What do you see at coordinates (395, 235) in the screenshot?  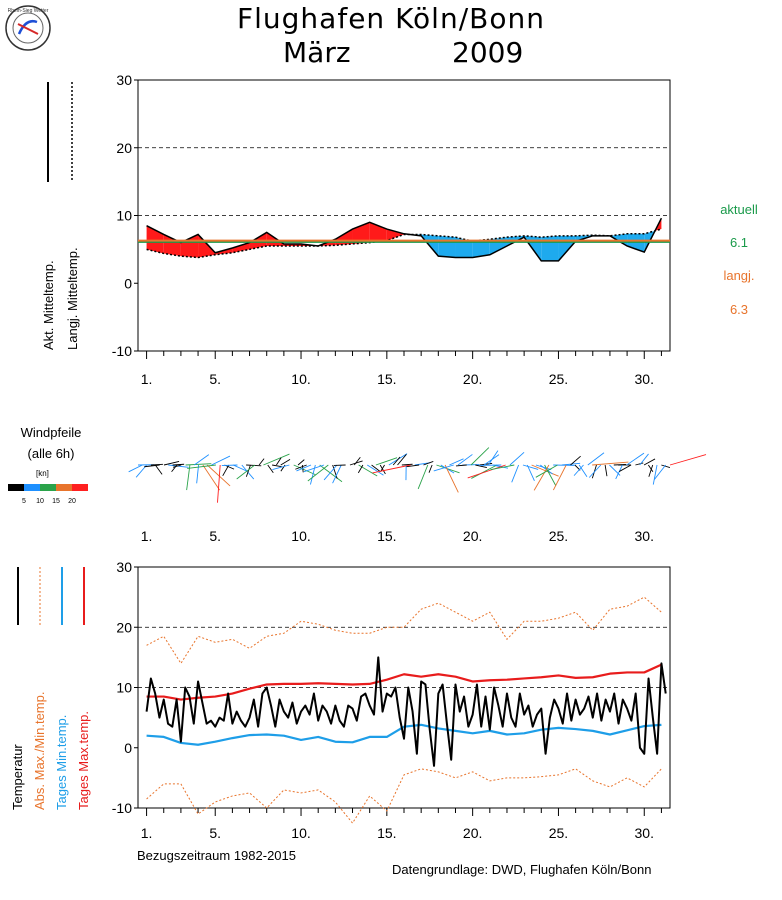 I see `warm-anomaly-fill` at bounding box center [395, 235].